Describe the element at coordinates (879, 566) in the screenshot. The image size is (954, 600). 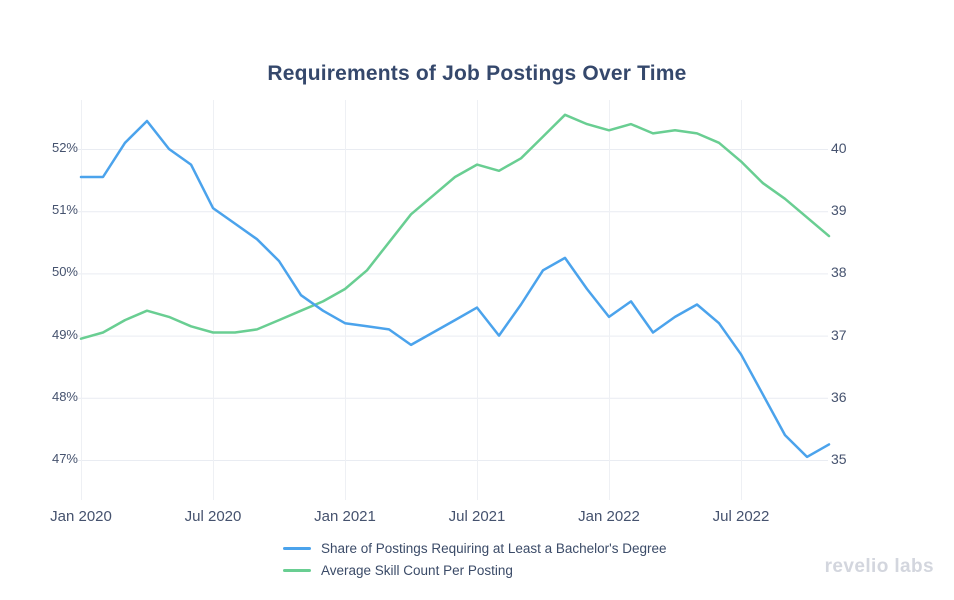
I see `revelio-labs-logo: revelio labs` at that location.